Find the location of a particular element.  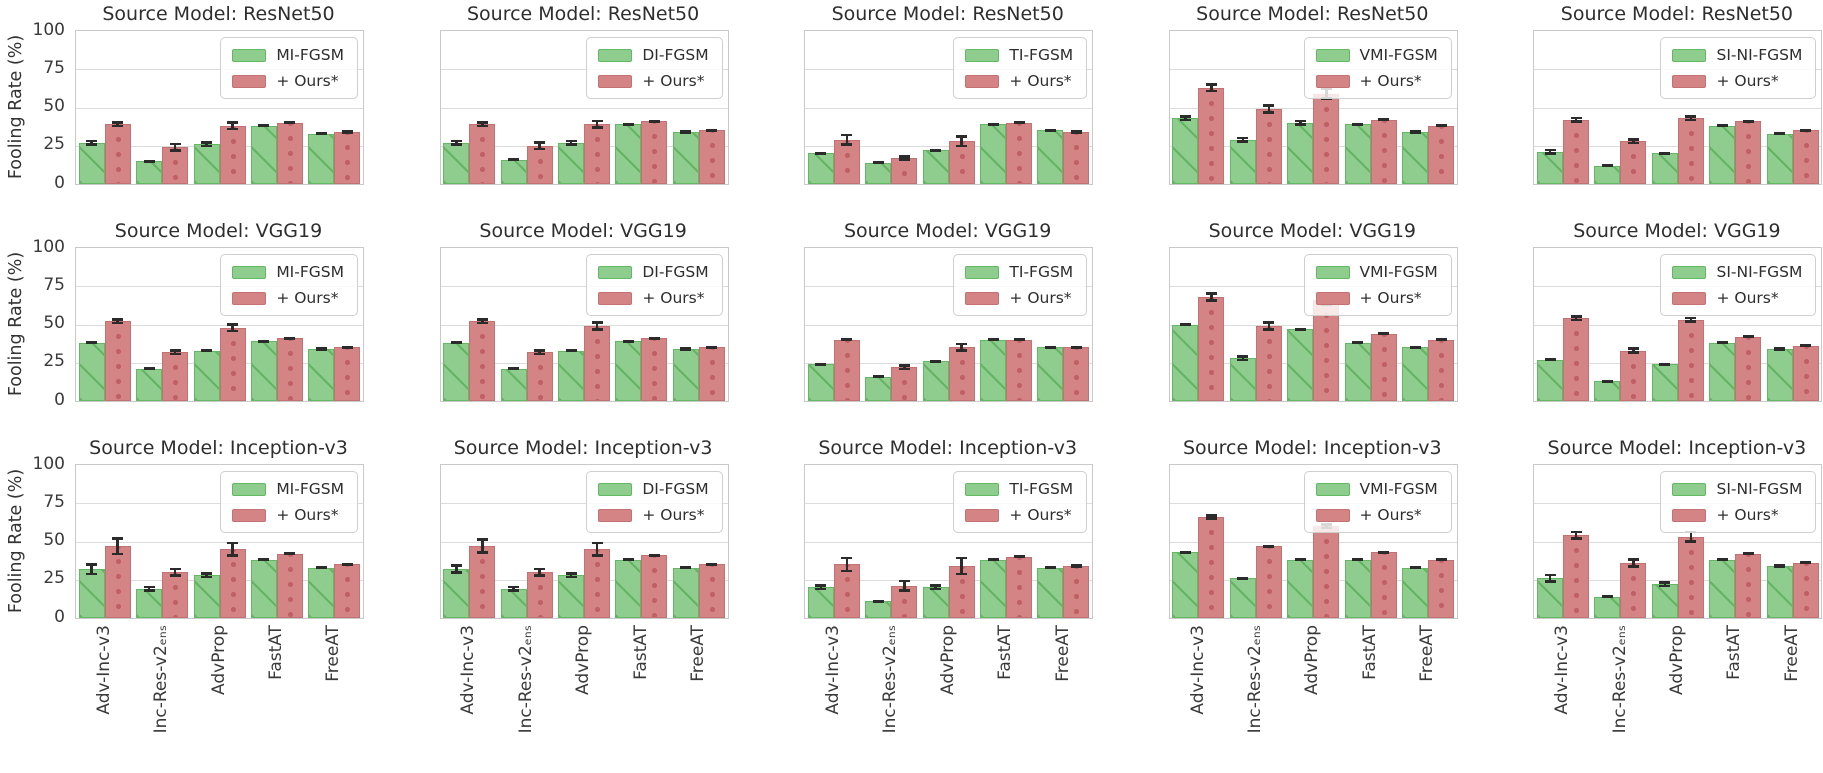

legend-entry: VMI-FGSM is located at coordinates (1376, 55).